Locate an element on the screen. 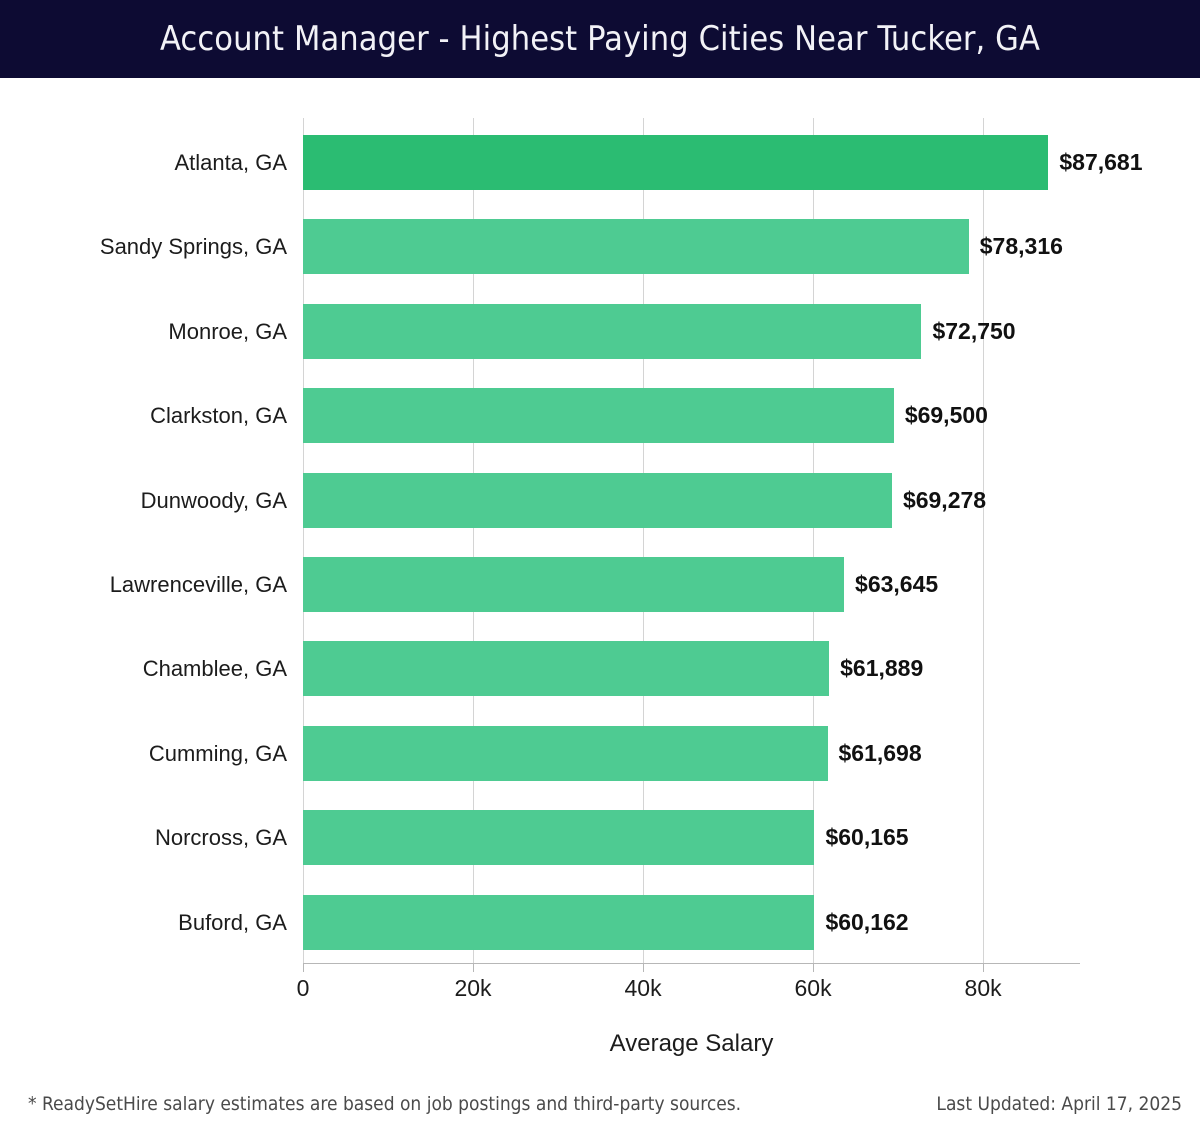 This screenshot has width=1200, height=1140. x-tick-label: 20k is located at coordinates (473, 988).